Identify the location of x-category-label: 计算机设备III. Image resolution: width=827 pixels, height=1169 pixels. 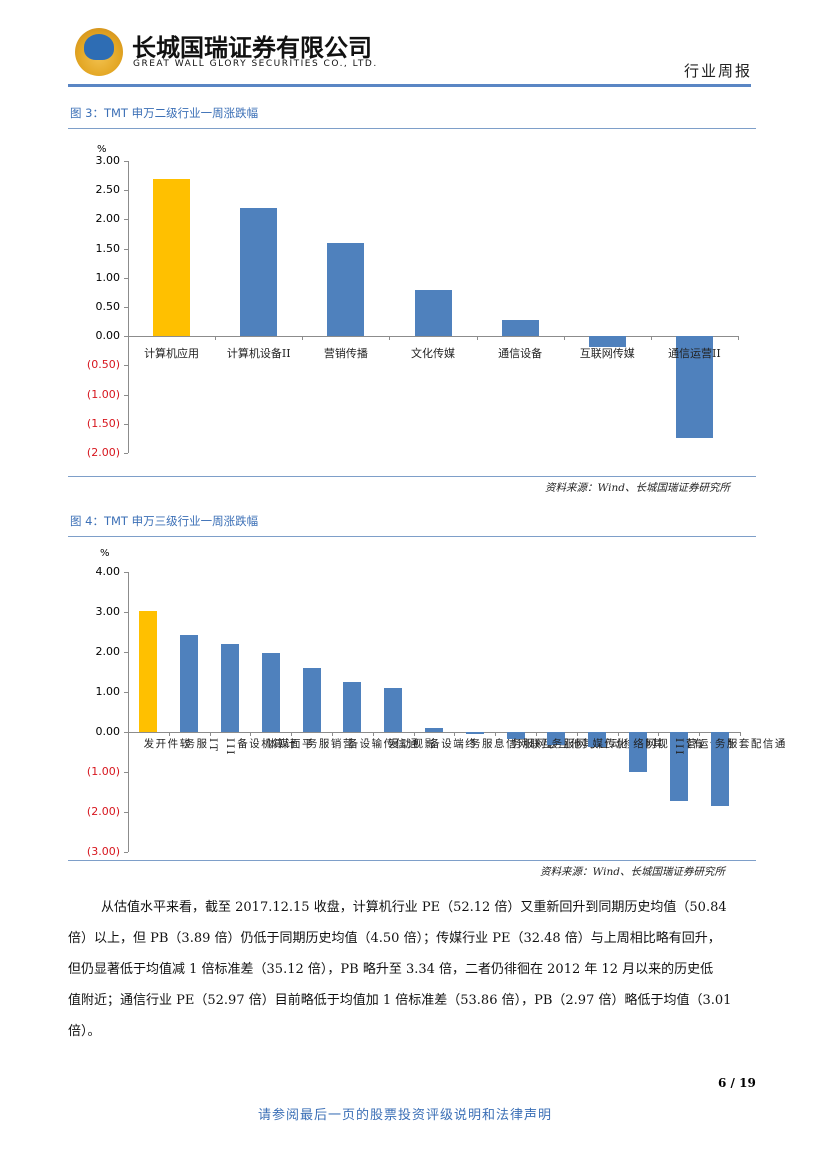
(260, 747).